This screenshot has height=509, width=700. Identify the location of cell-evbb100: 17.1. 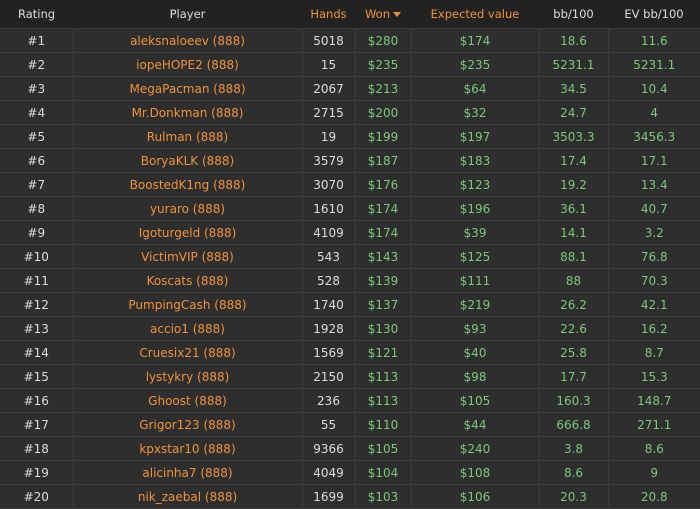
(654, 160).